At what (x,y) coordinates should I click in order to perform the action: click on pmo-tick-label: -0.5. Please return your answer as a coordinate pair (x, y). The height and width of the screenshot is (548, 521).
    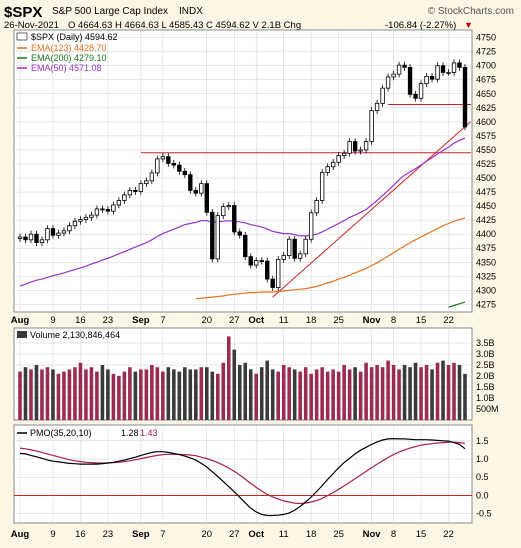
    Looking at the image, I should click on (484, 514).